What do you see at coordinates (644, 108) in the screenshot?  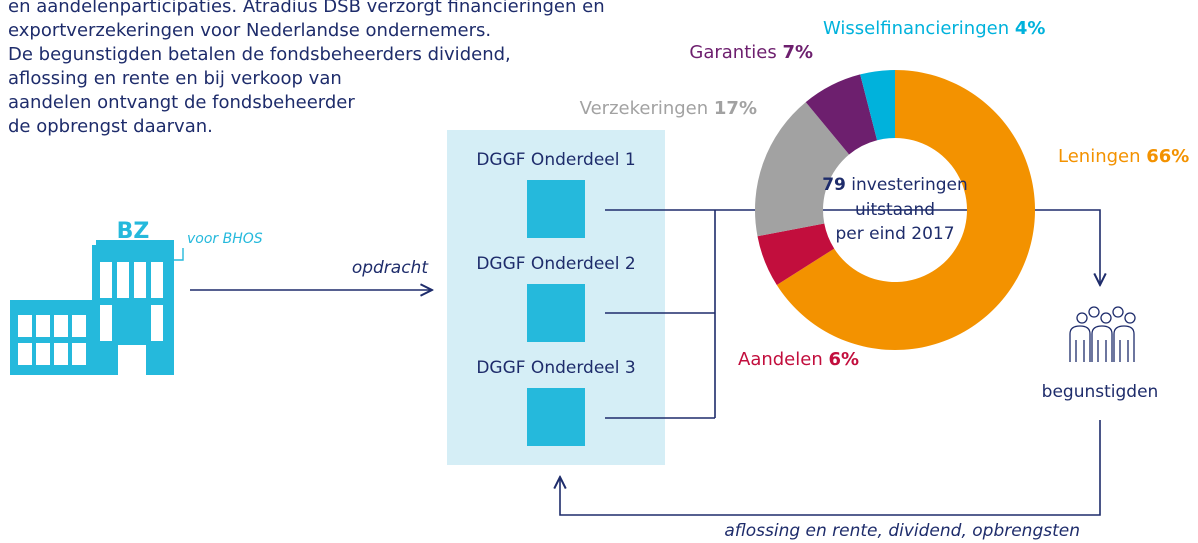 I see `segment-name: Verzekeringen` at bounding box center [644, 108].